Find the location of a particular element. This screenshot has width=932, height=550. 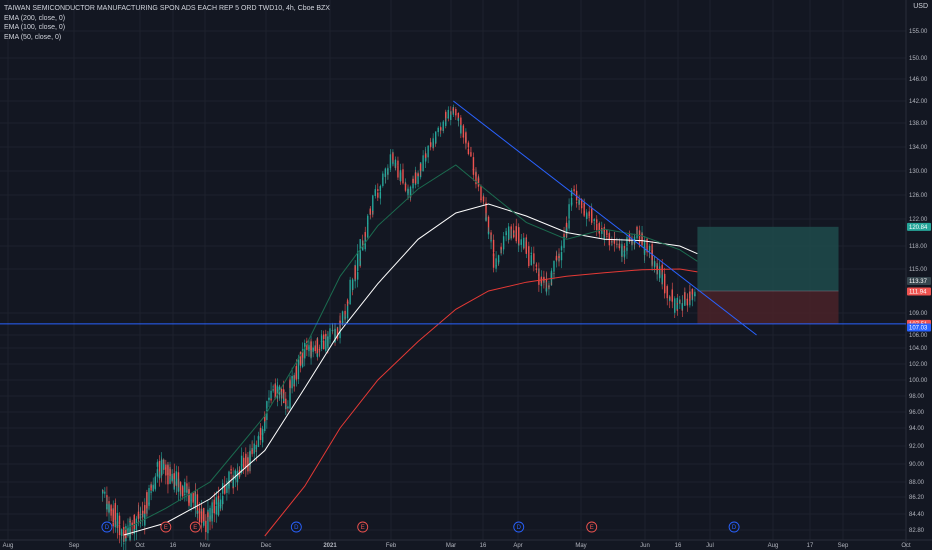

price-tick-2: 146.00 is located at coordinates (918, 80).